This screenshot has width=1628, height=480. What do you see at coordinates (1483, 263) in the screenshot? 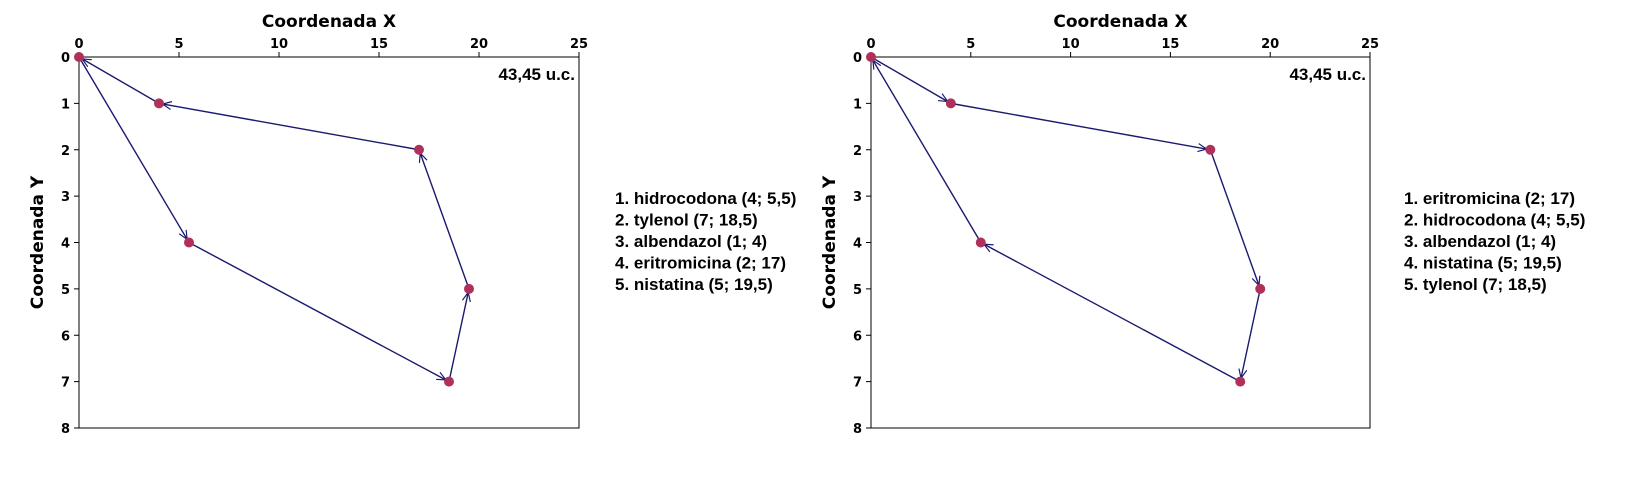
I see `legend-item: 4. nistatina (5; 19,5)` at bounding box center [1483, 263].